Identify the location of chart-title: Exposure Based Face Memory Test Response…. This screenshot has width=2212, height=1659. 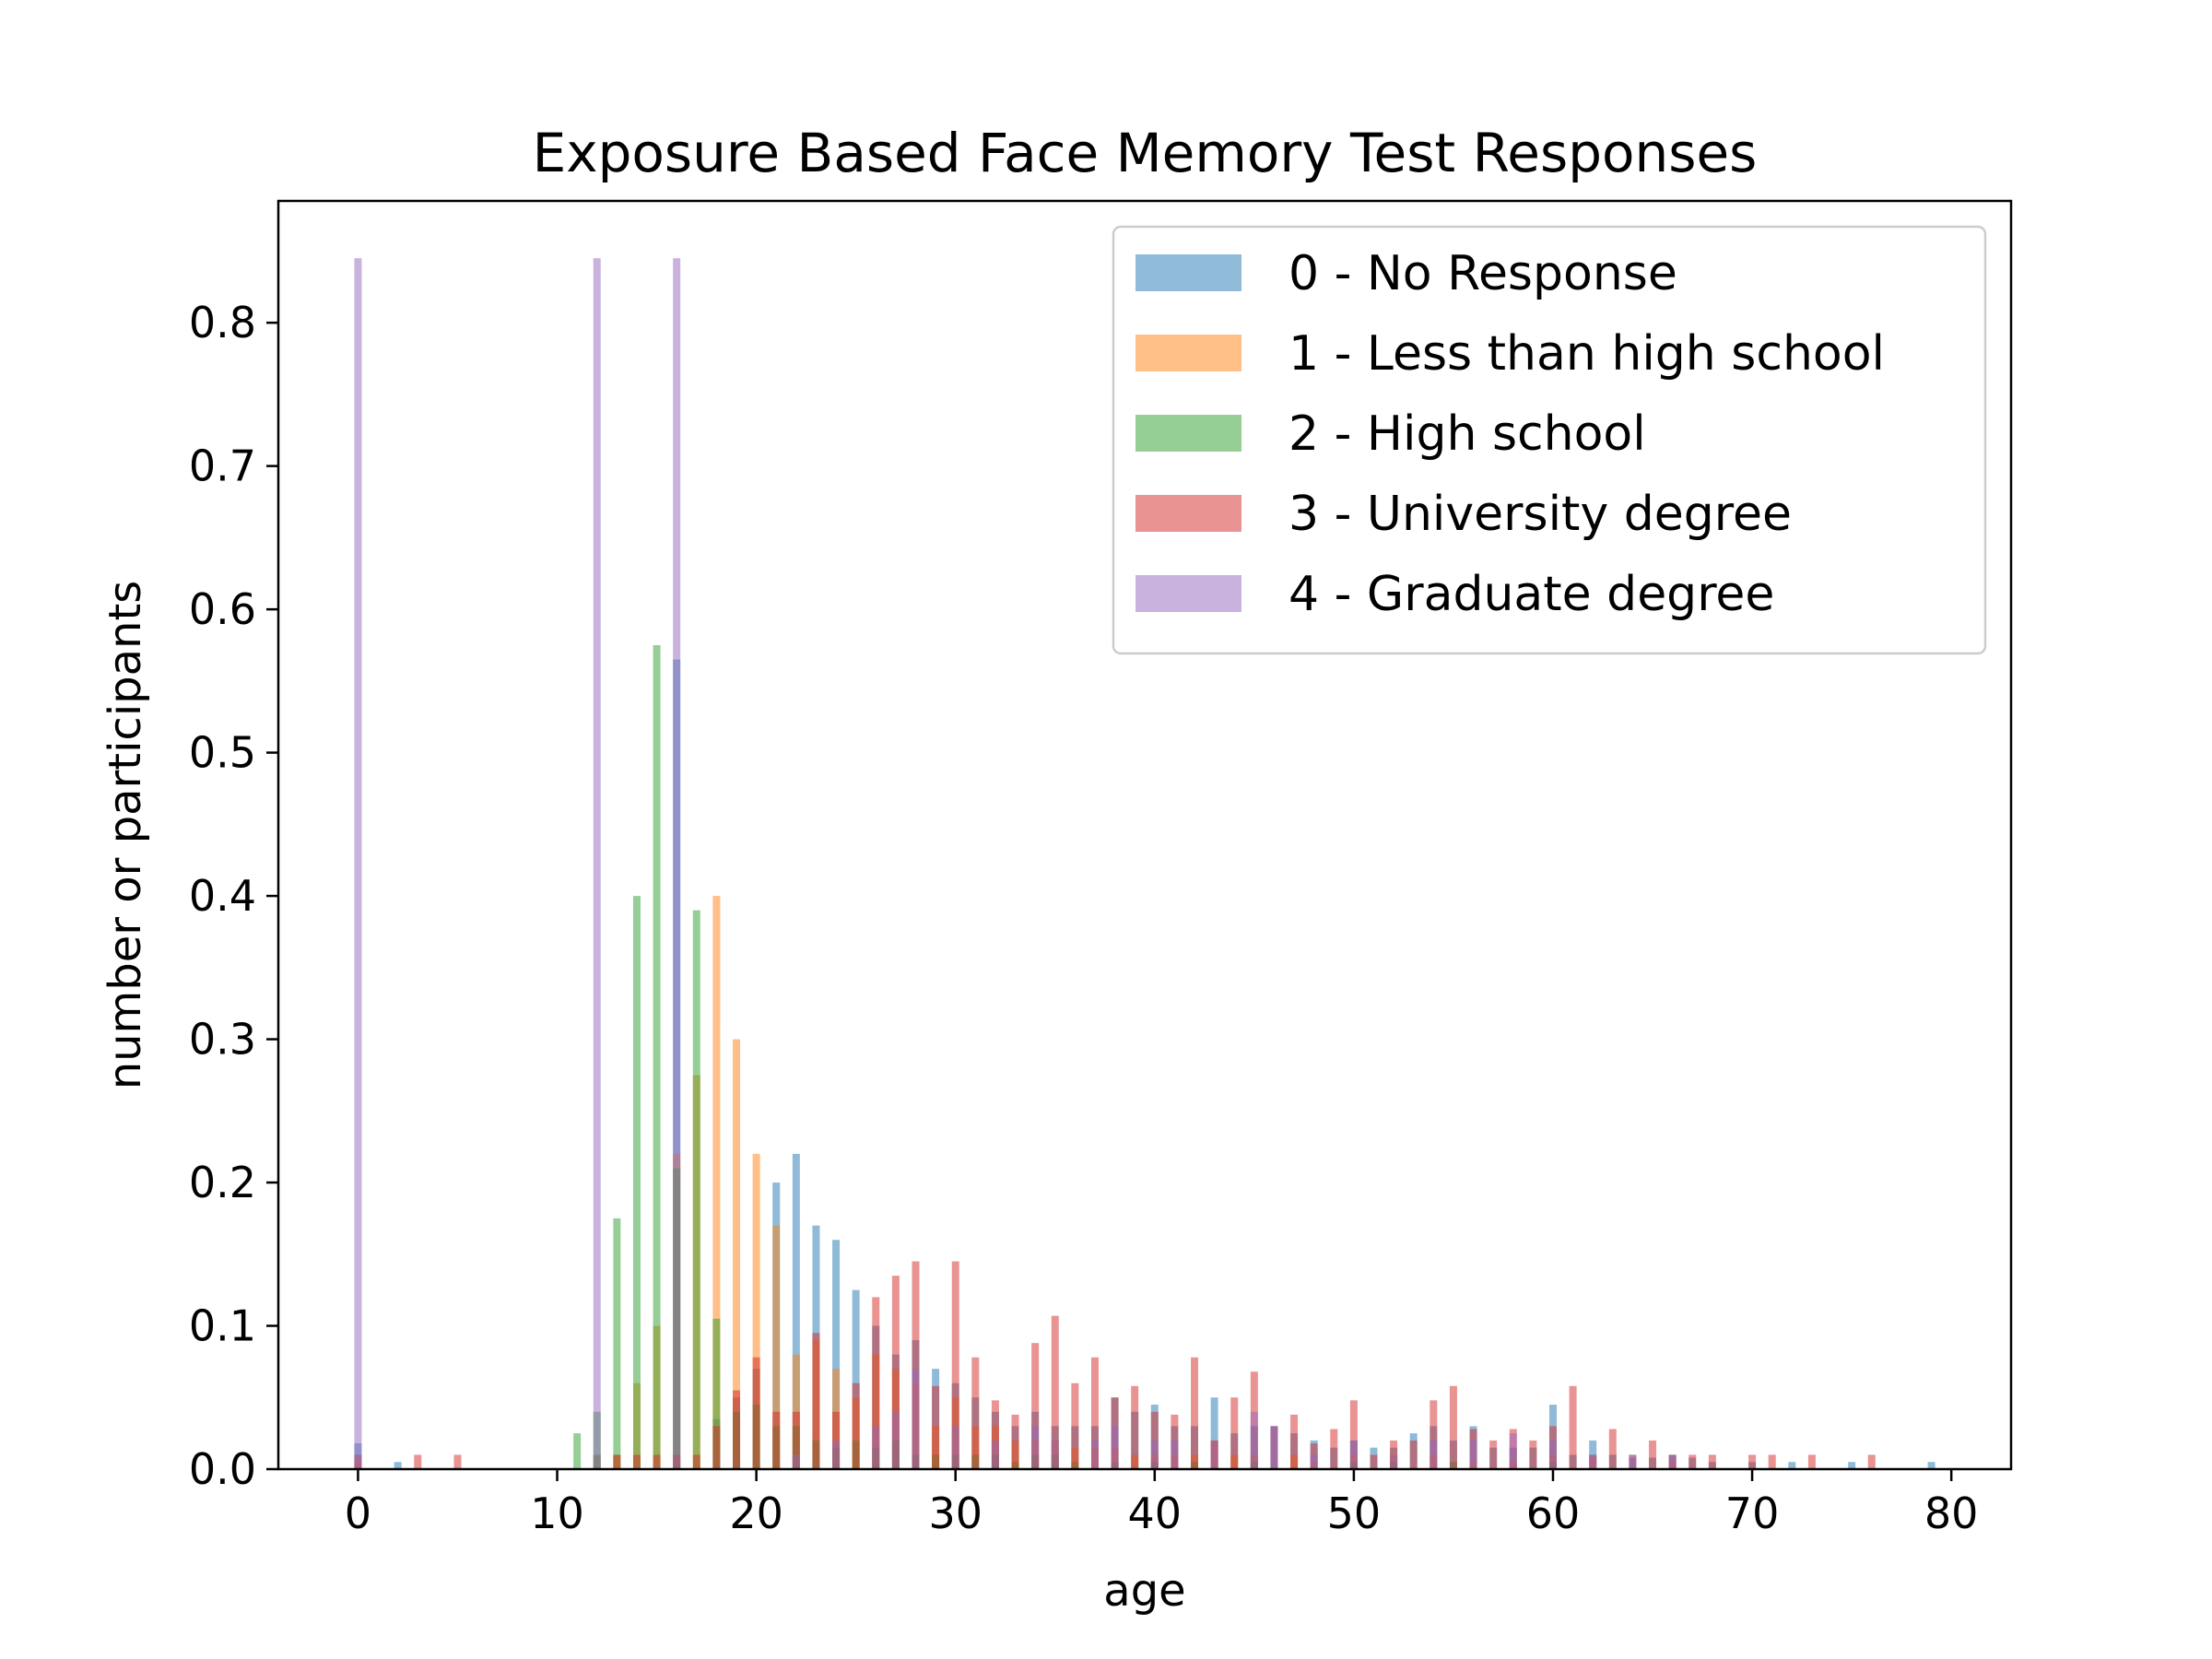
(1145, 153).